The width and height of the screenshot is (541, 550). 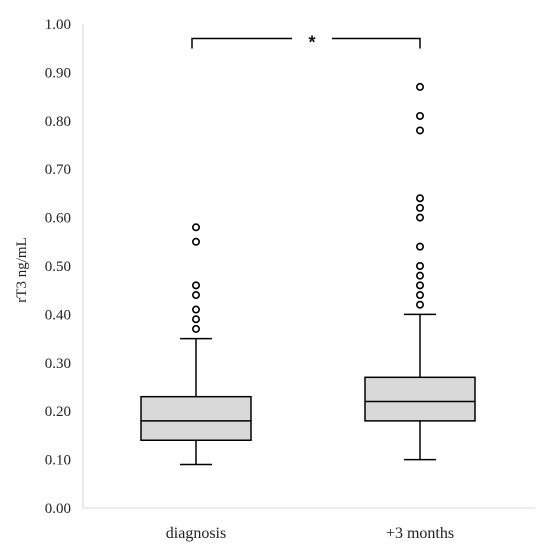 What do you see at coordinates (58, 122) in the screenshot?
I see `y-tick-label: 0.80` at bounding box center [58, 122].